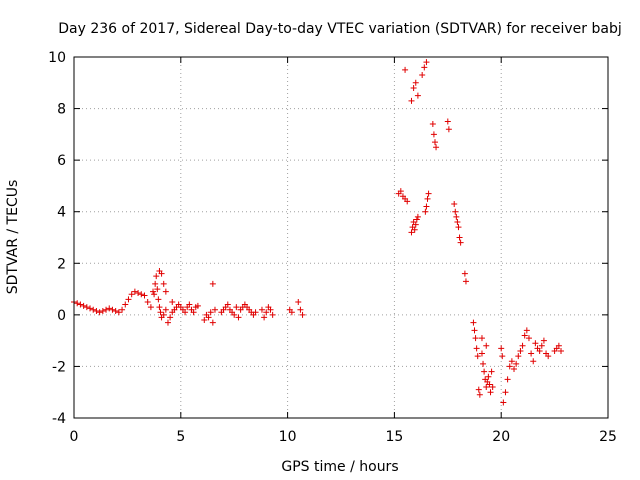  I want to click on y-tick-label: 0, so click(61, 316).